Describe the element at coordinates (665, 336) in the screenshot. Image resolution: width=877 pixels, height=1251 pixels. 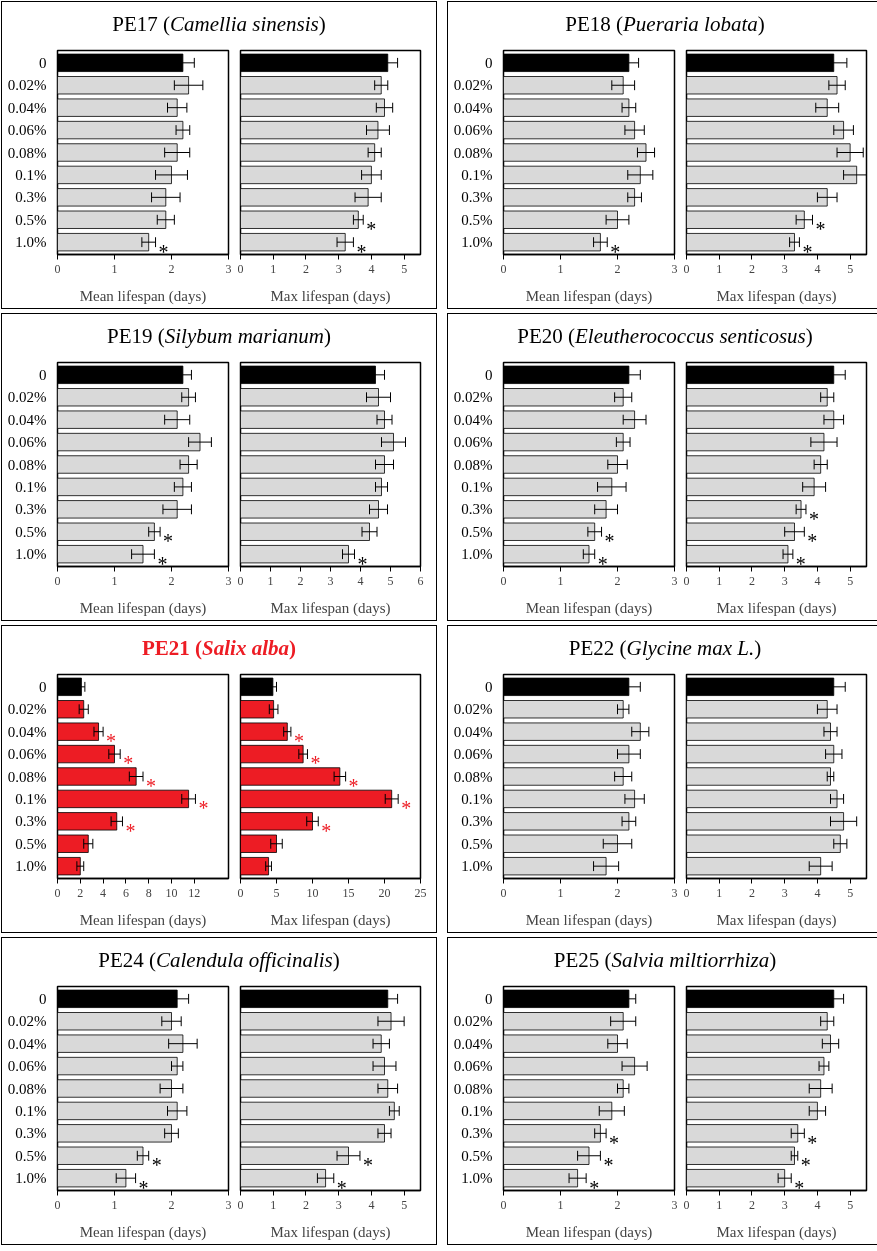
I see `chart-title: PE20 (Eleutherococcus senticosus)` at that location.